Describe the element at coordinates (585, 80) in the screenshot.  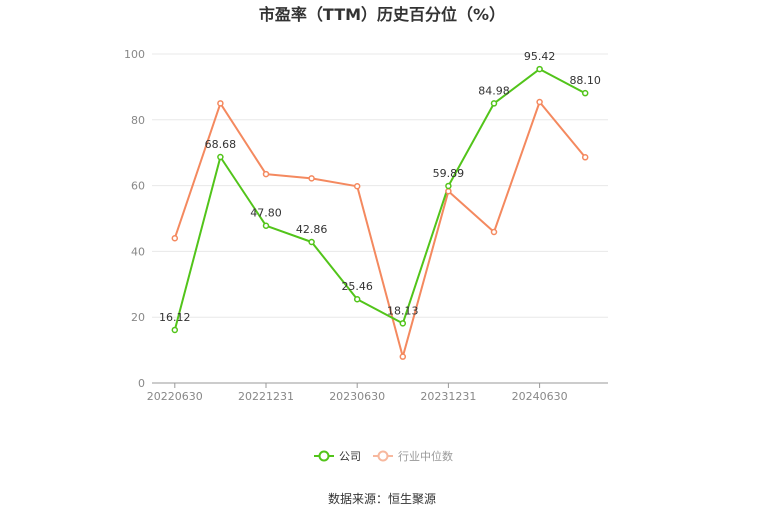
I see `data-label-9: 88.10` at that location.